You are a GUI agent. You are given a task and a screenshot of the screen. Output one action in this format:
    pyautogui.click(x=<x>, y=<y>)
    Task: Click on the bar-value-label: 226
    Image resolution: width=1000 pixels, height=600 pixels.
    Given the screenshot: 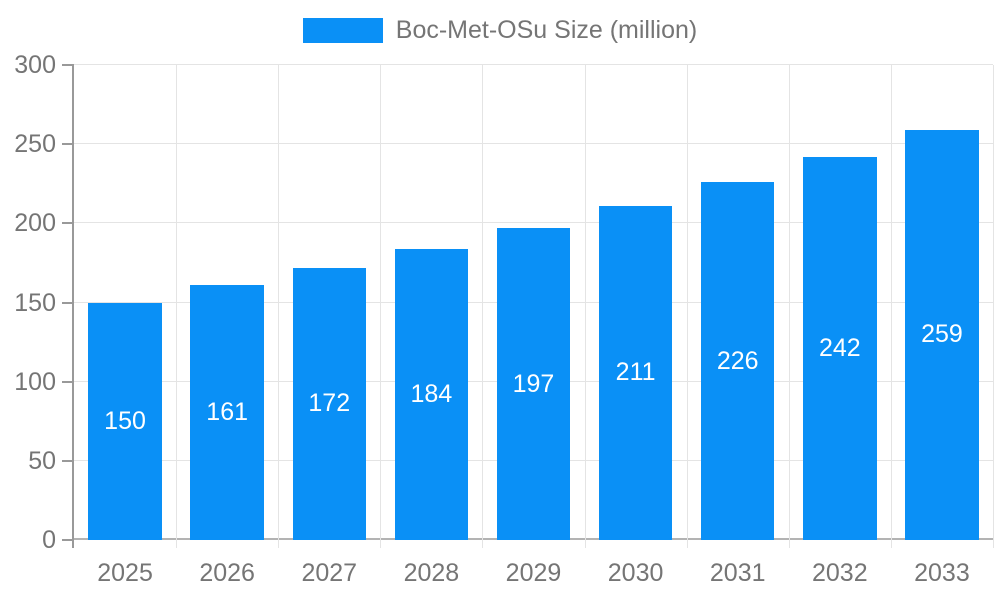 What is the action you would take?
    pyautogui.click(x=737, y=360)
    